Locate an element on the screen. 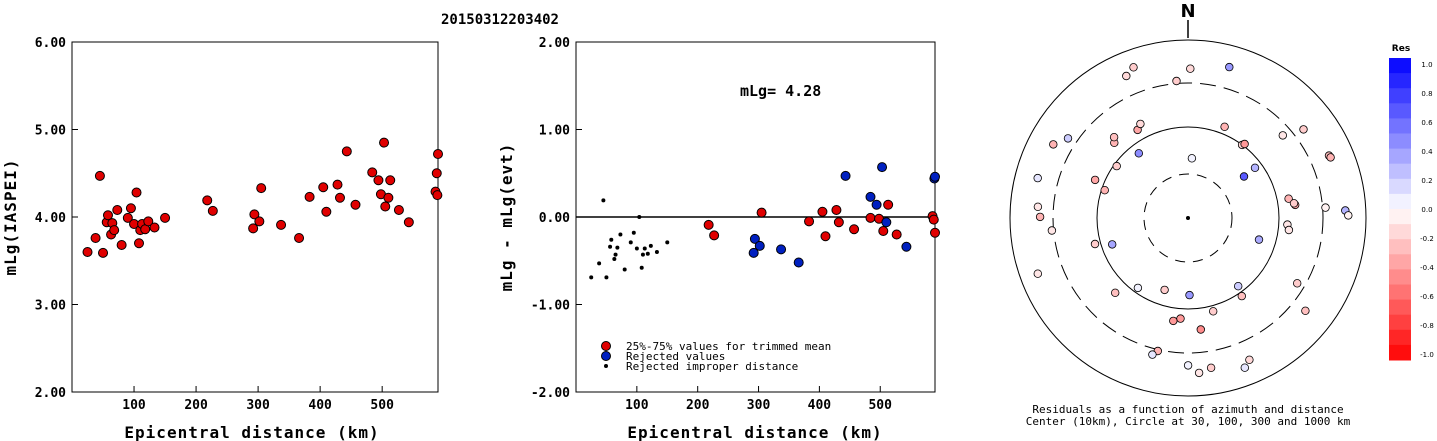  colorbar-tick-label: -0.4 is located at coordinates (1427, 268).